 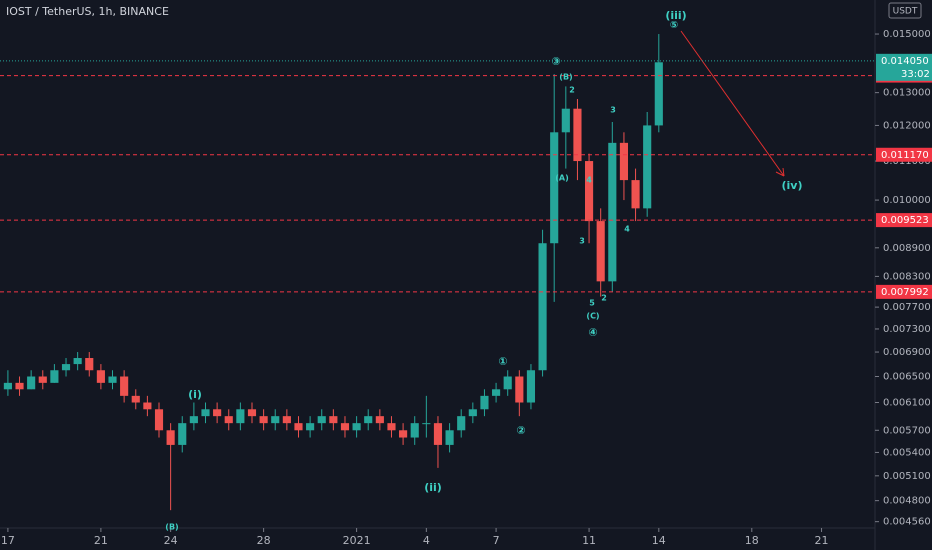 I want to click on wave-label: ②, so click(x=520, y=430).